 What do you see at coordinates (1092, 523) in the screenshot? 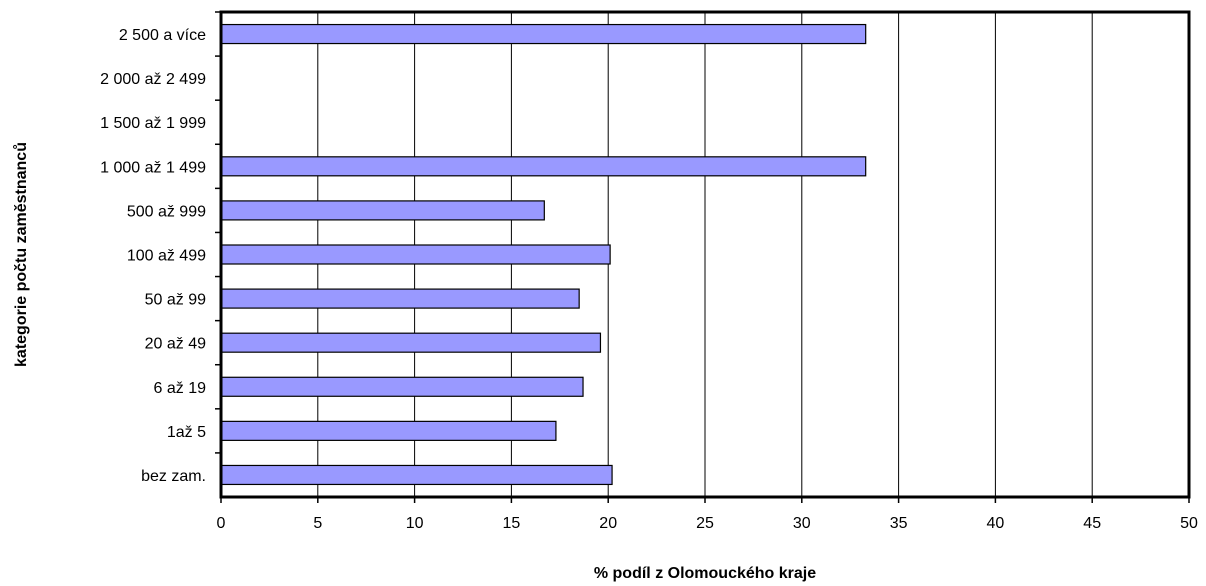
I see `x-tick-label: 45` at bounding box center [1092, 523].